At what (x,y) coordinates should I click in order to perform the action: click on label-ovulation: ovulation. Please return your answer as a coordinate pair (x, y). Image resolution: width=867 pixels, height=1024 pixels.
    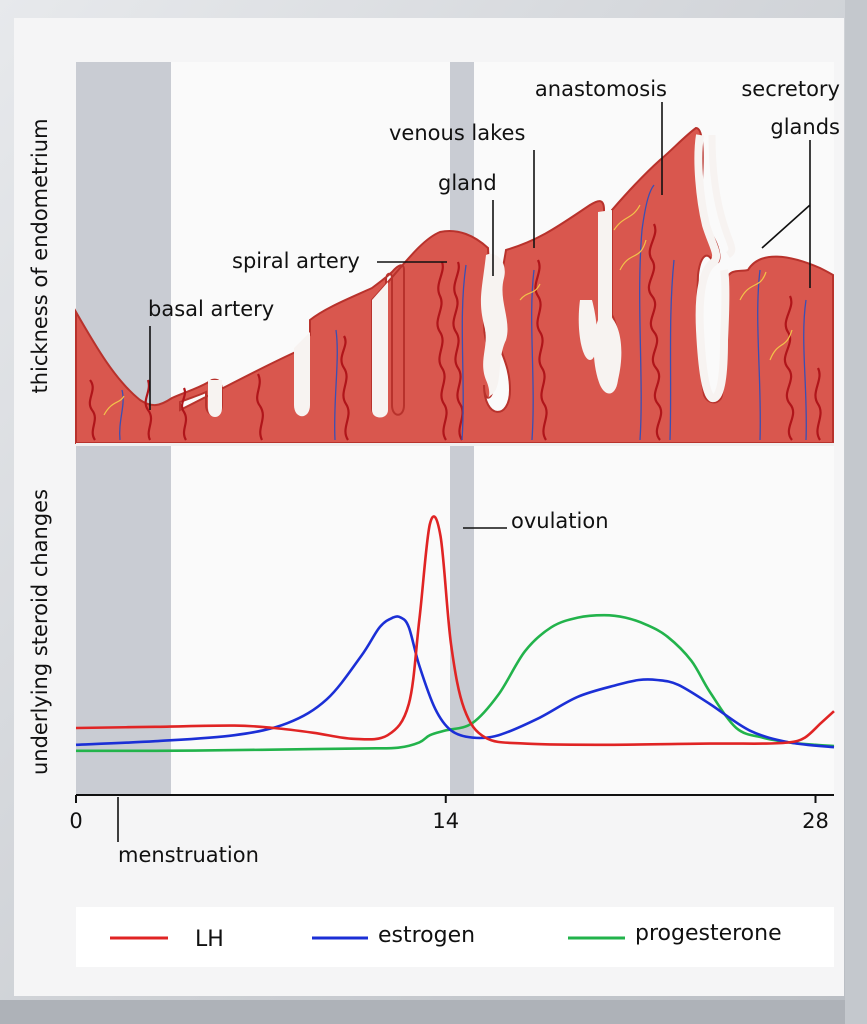
    Looking at the image, I should click on (560, 521).